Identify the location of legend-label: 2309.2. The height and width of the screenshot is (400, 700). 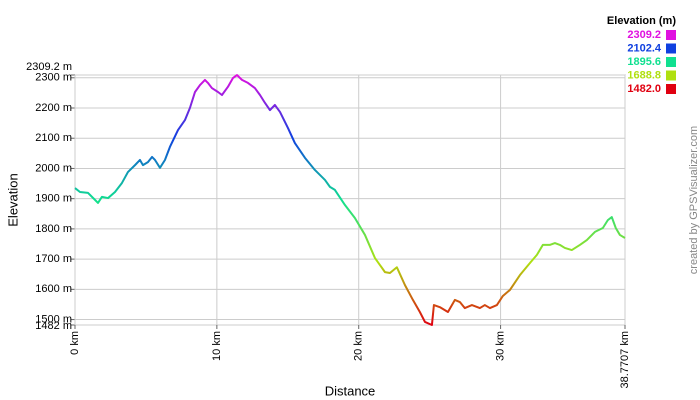
(644, 35).